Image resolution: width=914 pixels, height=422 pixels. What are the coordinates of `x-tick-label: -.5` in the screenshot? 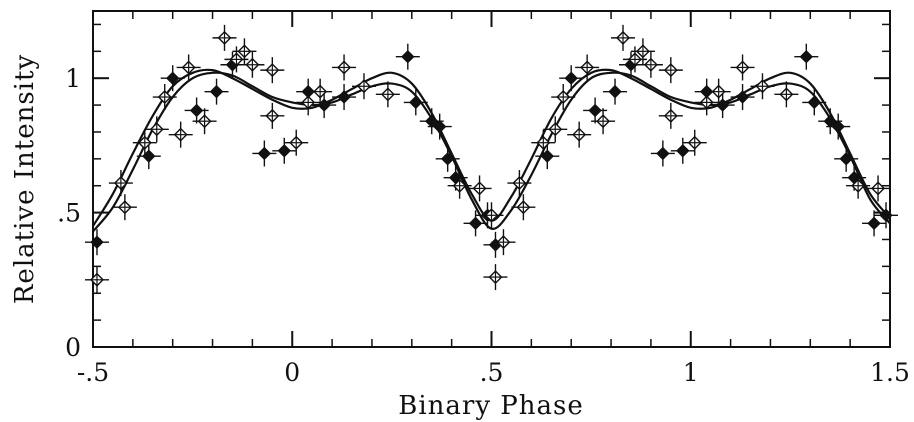 It's located at (93, 372).